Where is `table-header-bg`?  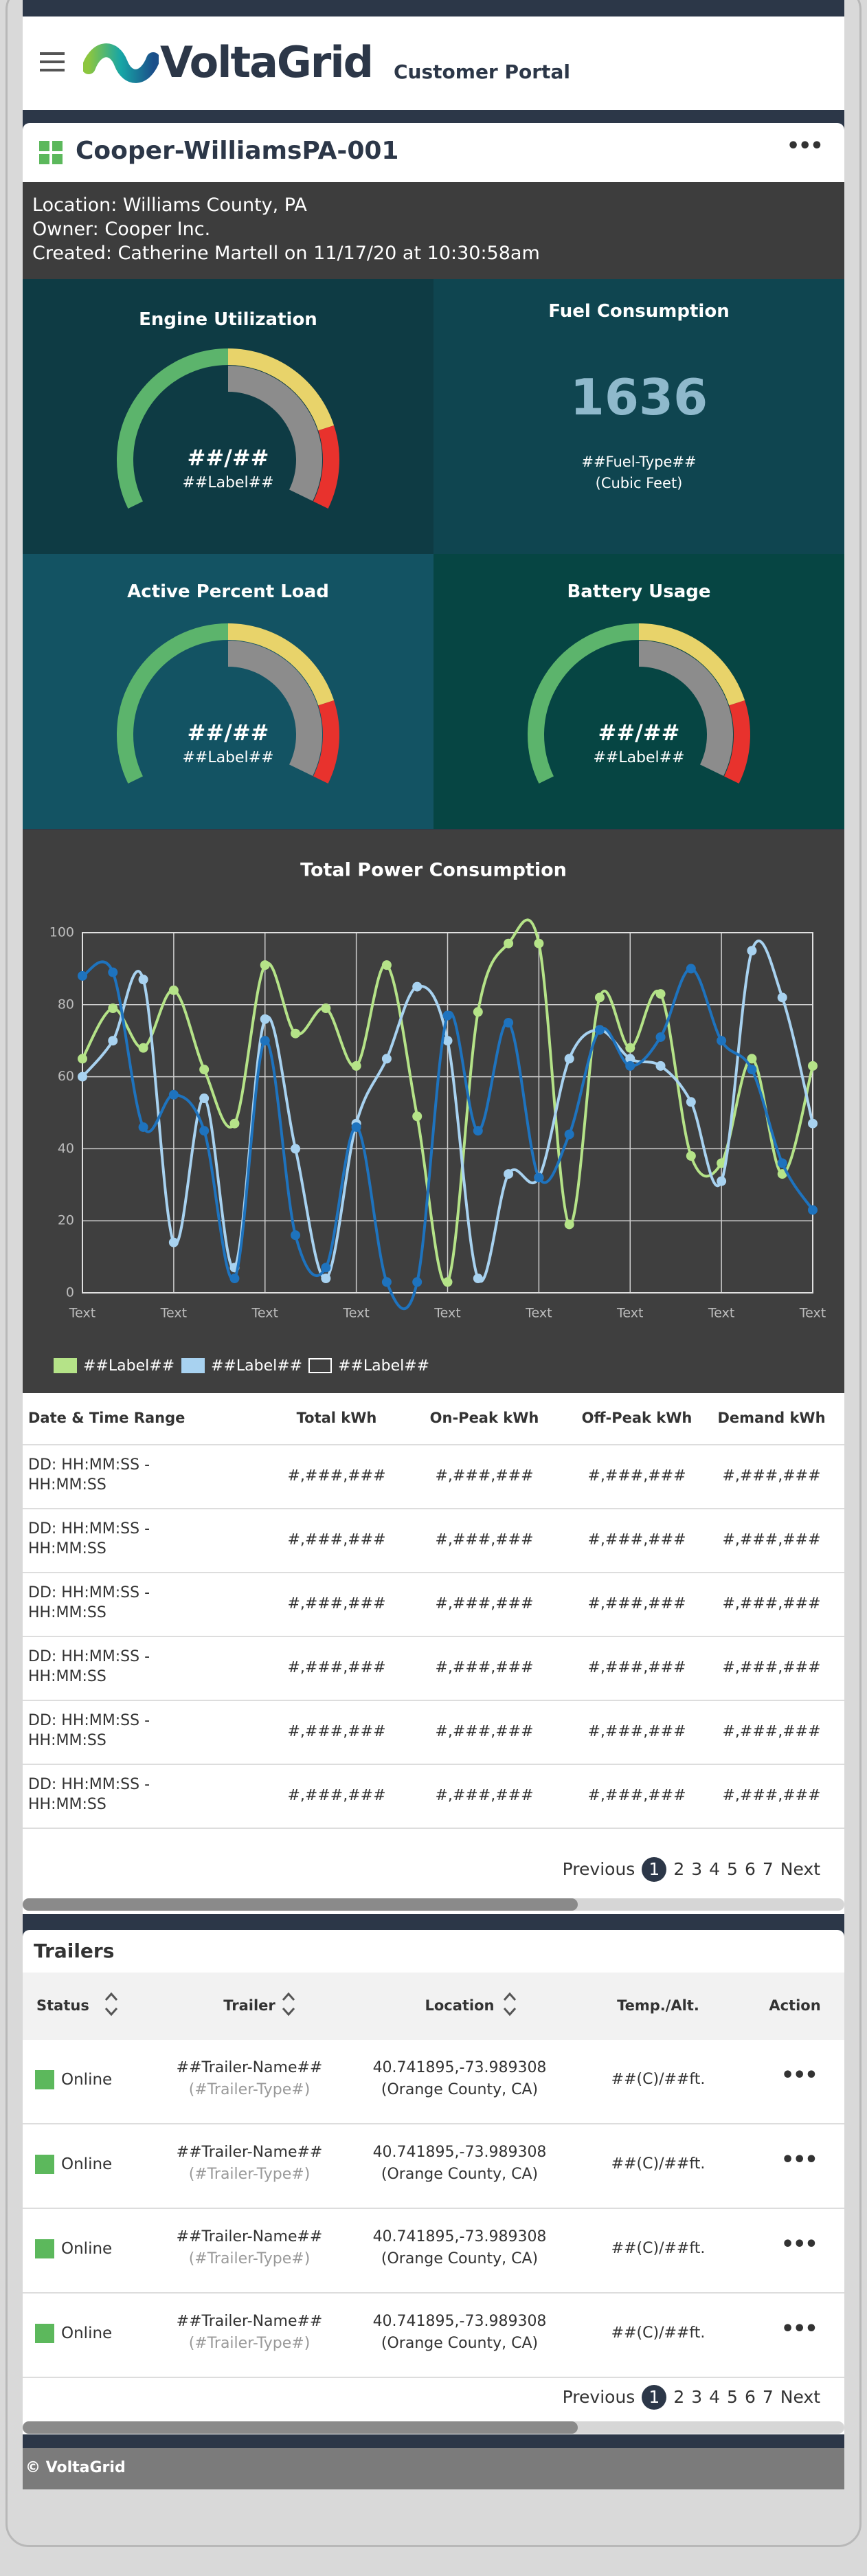
table-header-bg is located at coordinates (433, 2006).